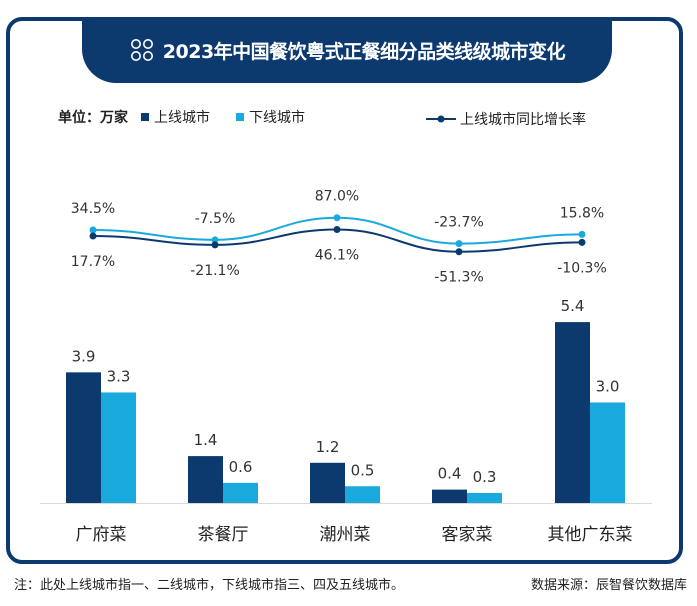  Describe the element at coordinates (277, 118) in the screenshot. I see `legend-label-lower-cities: 下线城市` at that location.